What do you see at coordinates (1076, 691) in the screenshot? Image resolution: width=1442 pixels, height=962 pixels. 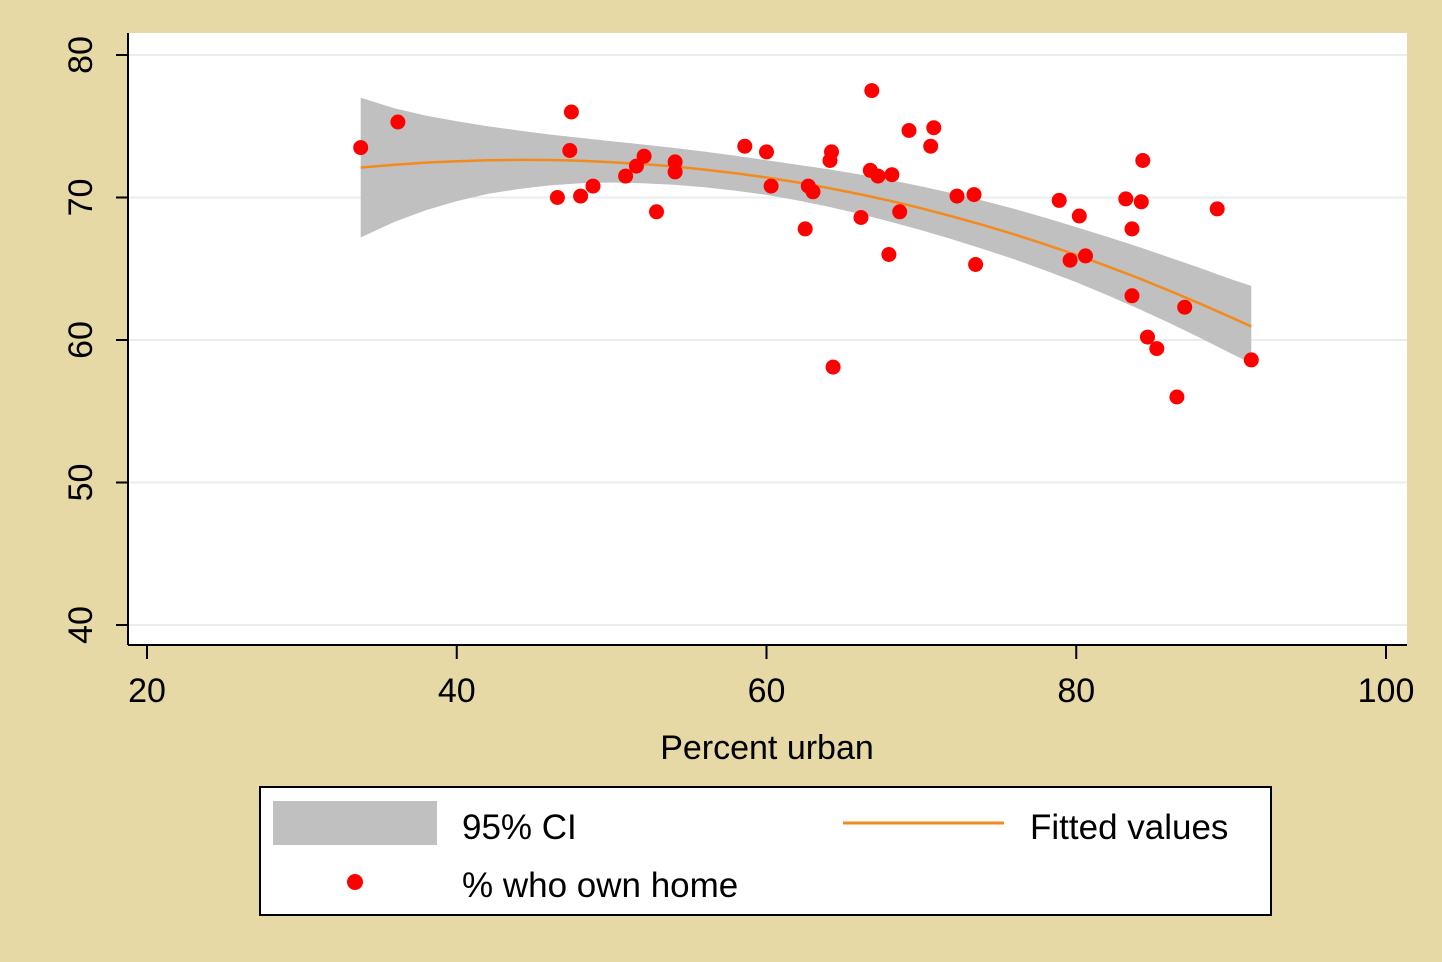 I see `x-tick-label: 80` at bounding box center [1076, 691].